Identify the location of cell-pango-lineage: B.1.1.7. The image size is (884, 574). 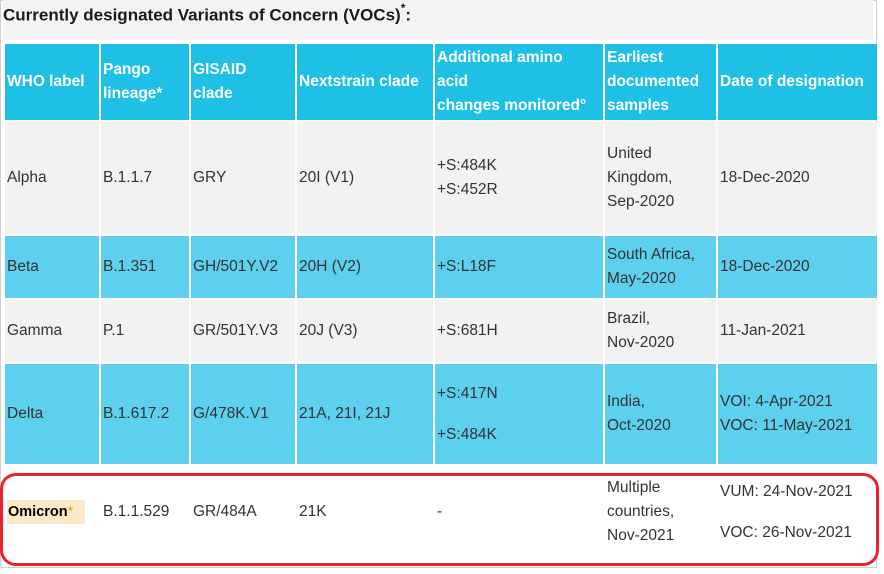
(145, 178).